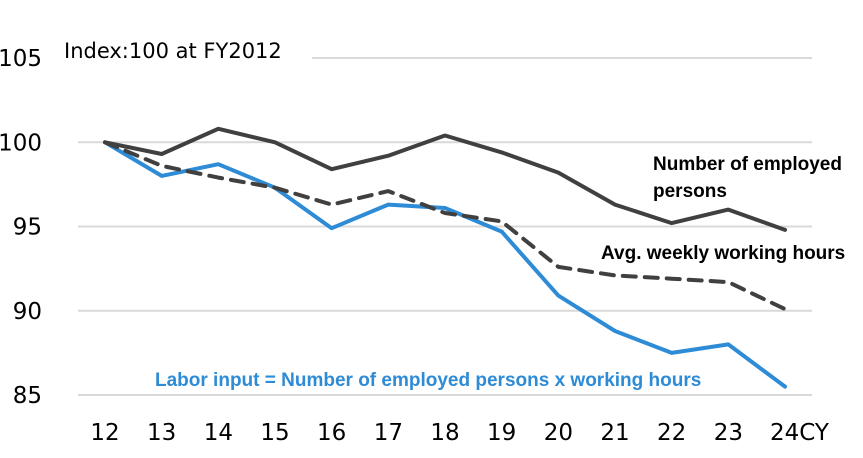 Image resolution: width=863 pixels, height=458 pixels. I want to click on x-tick-label: 20, so click(558, 433).